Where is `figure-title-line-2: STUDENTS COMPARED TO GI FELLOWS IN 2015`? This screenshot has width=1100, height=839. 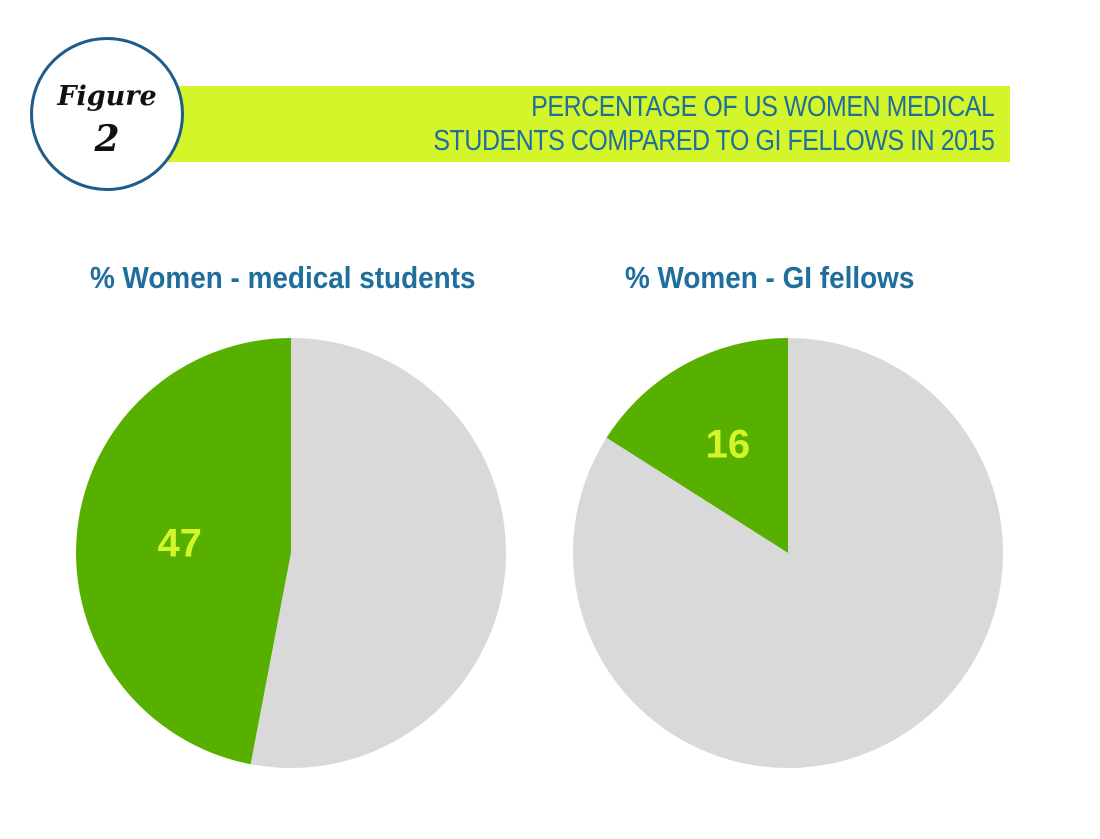 figure-title-line-2: STUDENTS COMPARED TO GI FELLOWS IN 2015 is located at coordinates (713, 141).